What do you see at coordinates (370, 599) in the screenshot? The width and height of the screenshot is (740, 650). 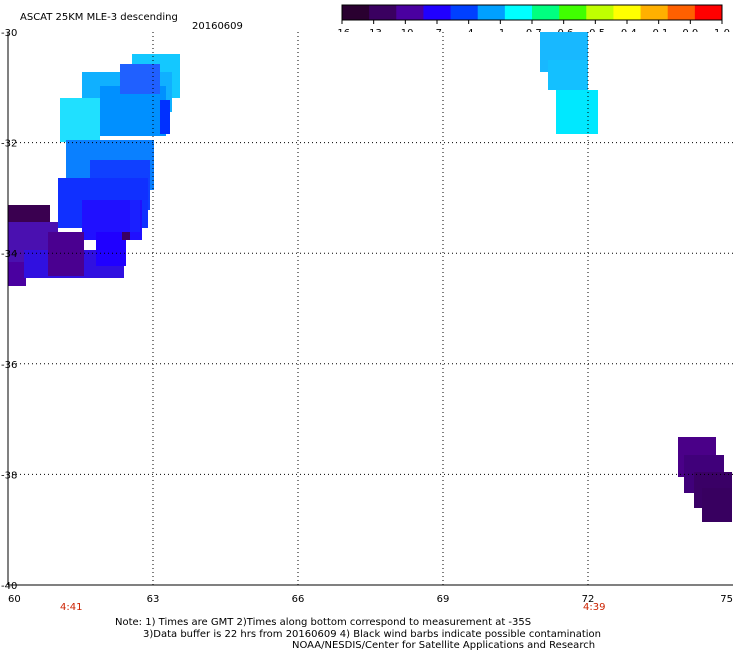 I see `lon-labels: 60 63 66 69 72 75` at bounding box center [370, 599].